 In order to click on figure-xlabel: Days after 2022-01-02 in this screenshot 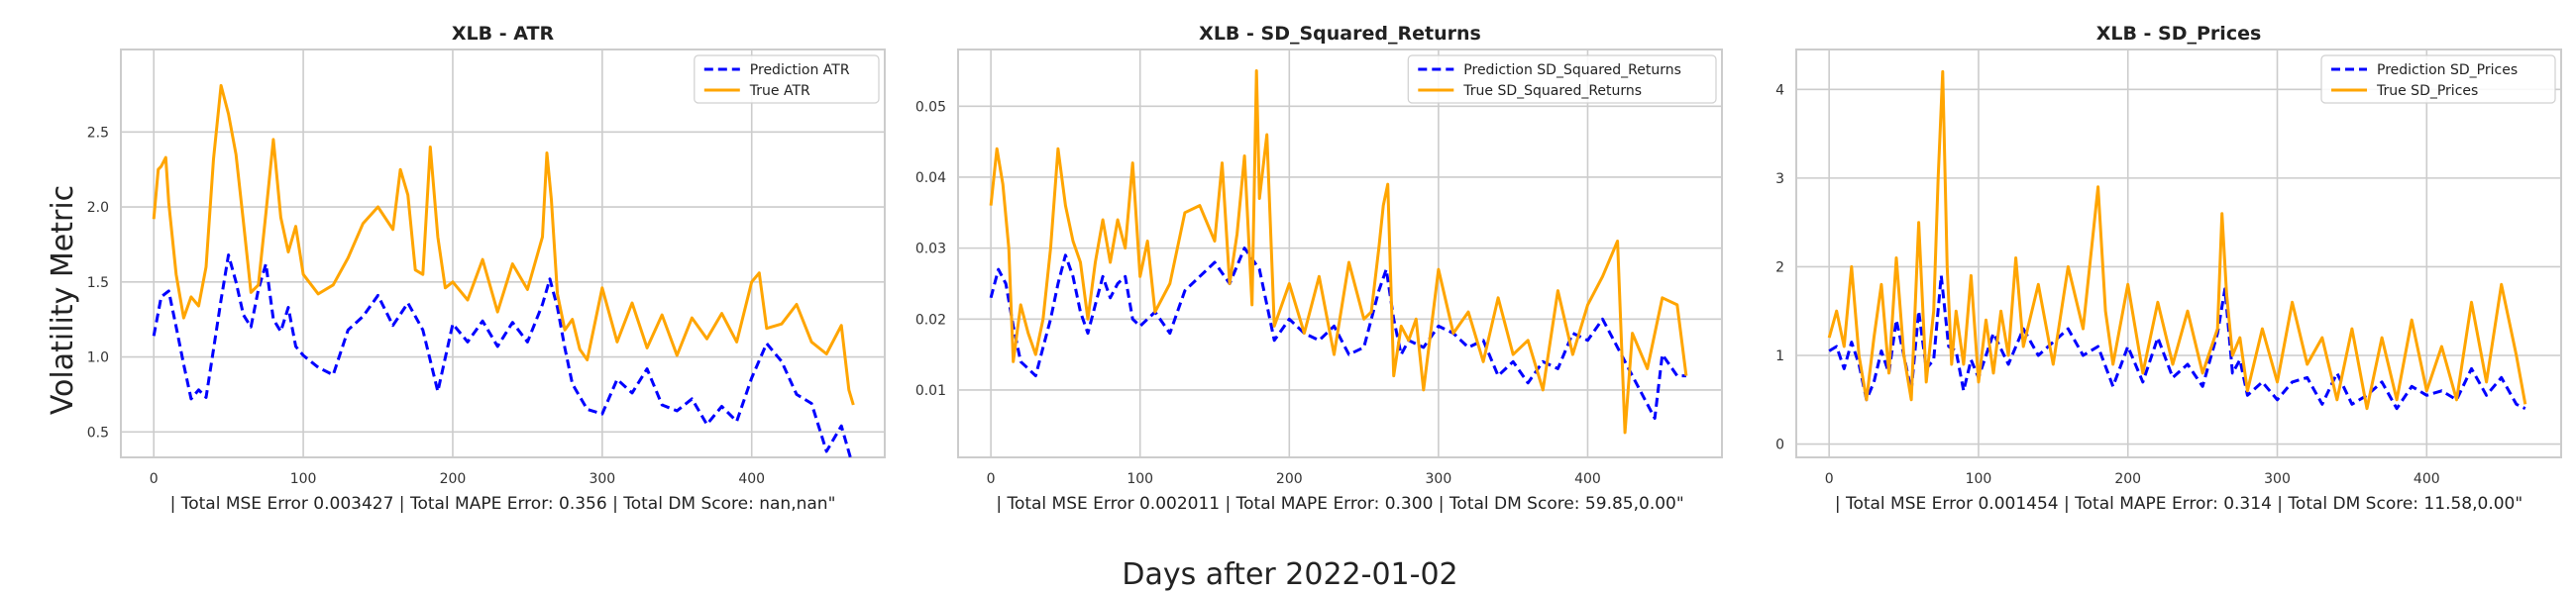, I will do `click(1290, 575)`.